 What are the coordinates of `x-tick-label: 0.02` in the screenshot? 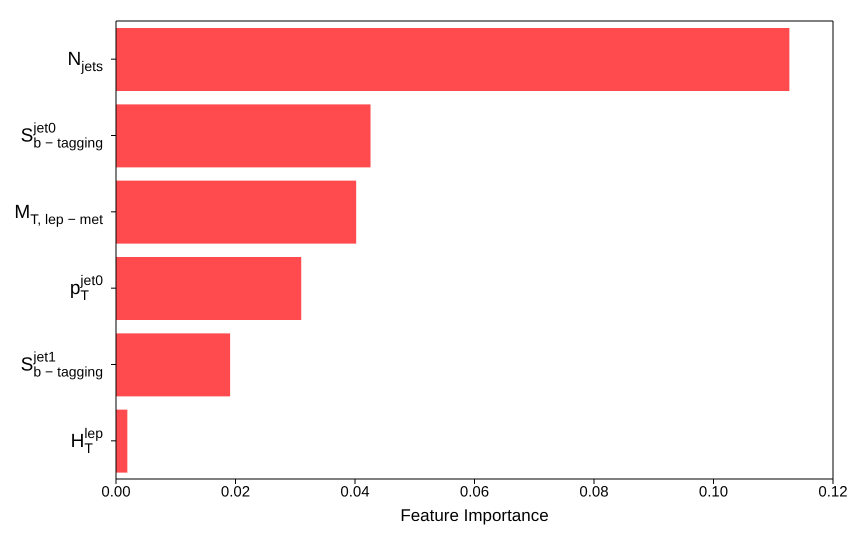 It's located at (235, 492).